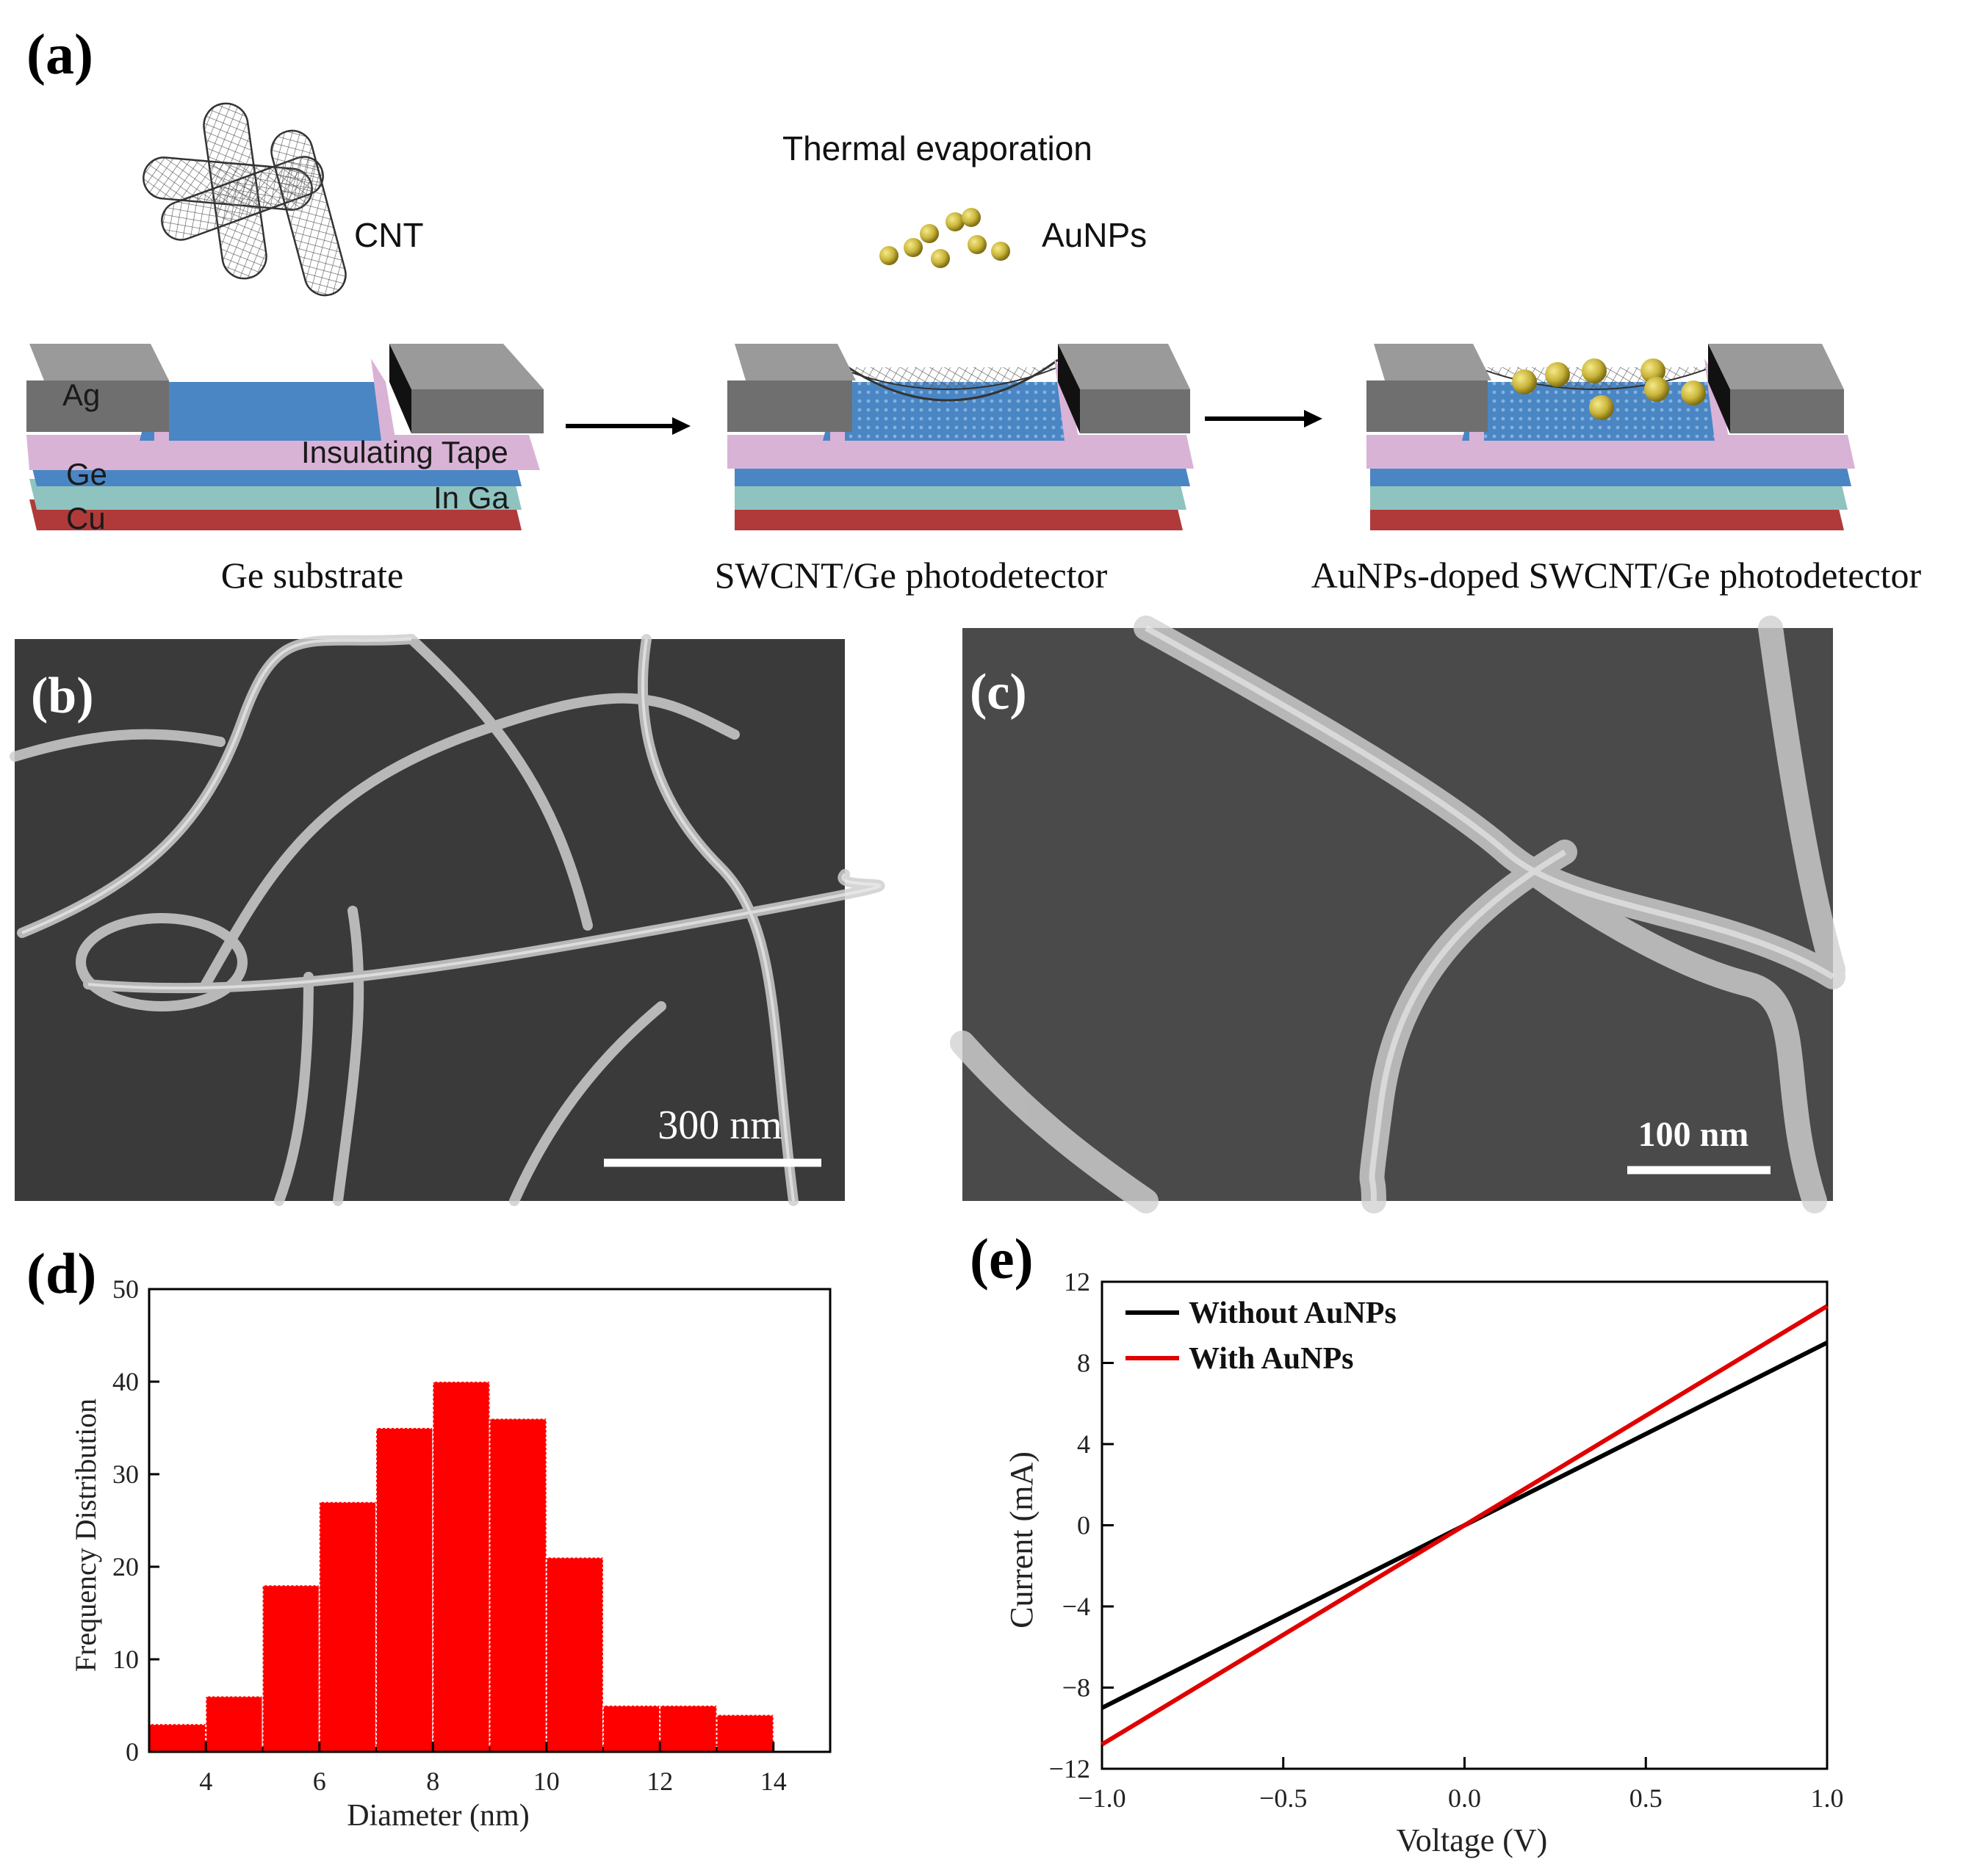 Image resolution: width=1963 pixels, height=1876 pixels. What do you see at coordinates (448, 920) in the screenshot?
I see `sem-image-b: 300 nm (b)` at bounding box center [448, 920].